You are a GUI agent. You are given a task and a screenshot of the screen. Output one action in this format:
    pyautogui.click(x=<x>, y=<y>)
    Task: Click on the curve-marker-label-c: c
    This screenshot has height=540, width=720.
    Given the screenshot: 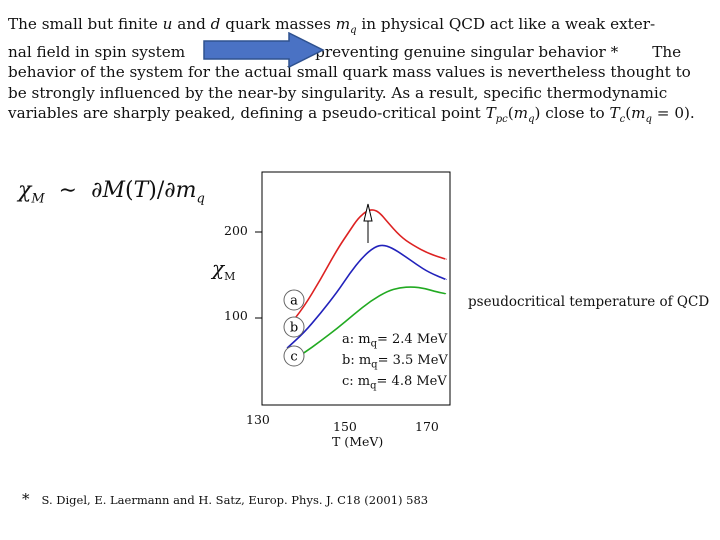 What is the action you would take?
    pyautogui.click(x=293, y=357)
    